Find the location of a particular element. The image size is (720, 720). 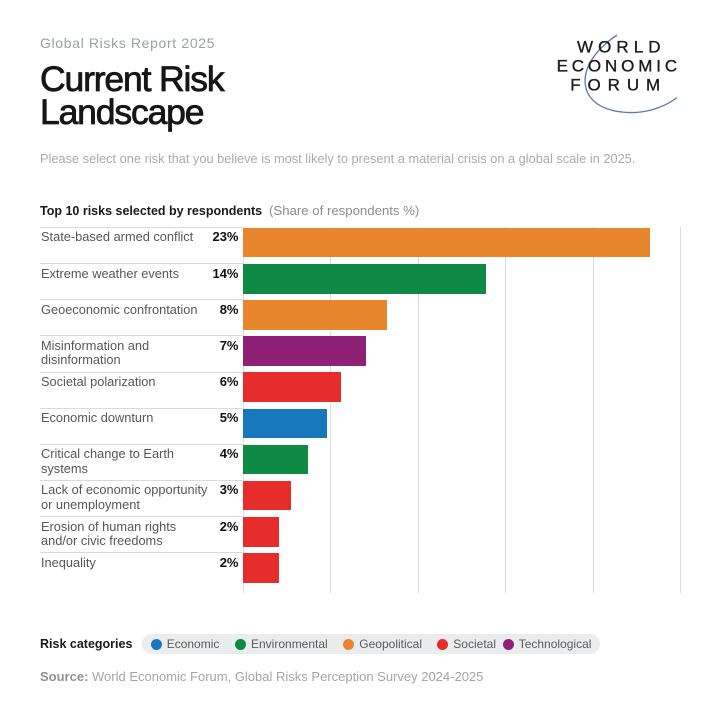

svg-text: ECONOMIC is located at coordinates (617, 65).